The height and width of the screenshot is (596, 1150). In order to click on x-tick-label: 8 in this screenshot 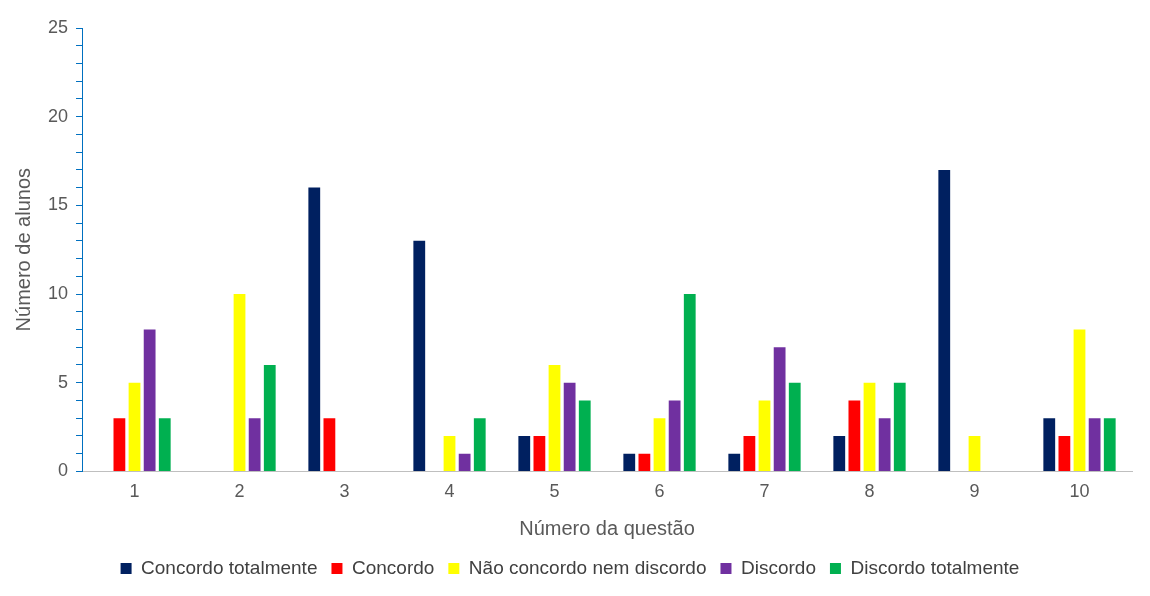, I will do `click(869, 491)`.